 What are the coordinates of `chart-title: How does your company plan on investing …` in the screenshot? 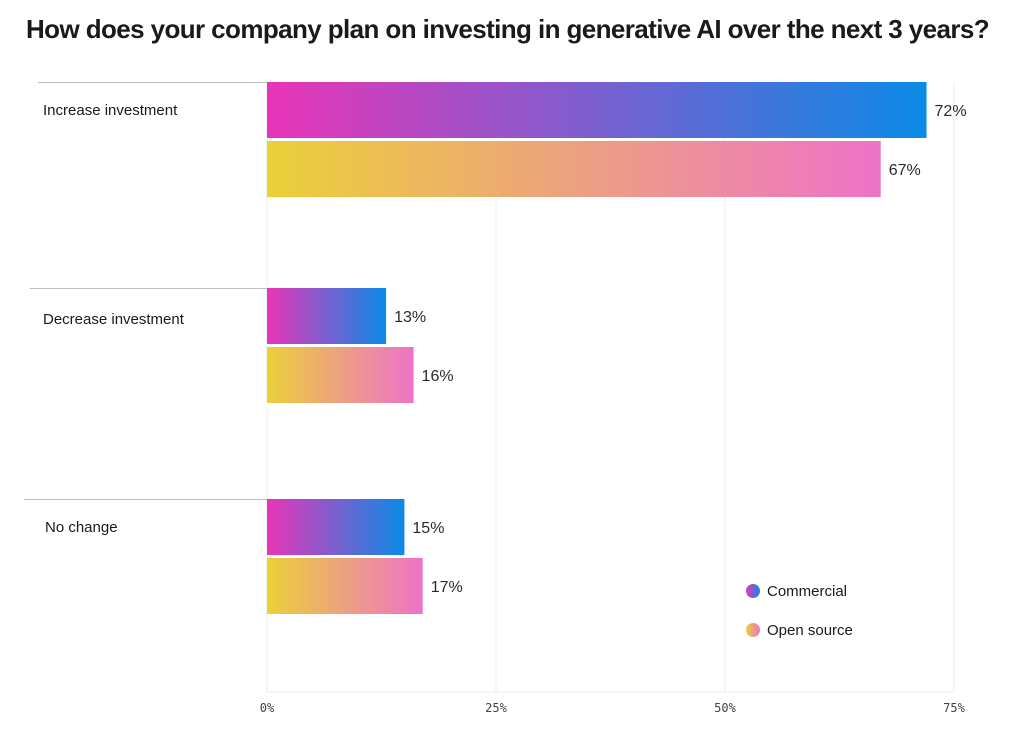 It's located at (508, 29).